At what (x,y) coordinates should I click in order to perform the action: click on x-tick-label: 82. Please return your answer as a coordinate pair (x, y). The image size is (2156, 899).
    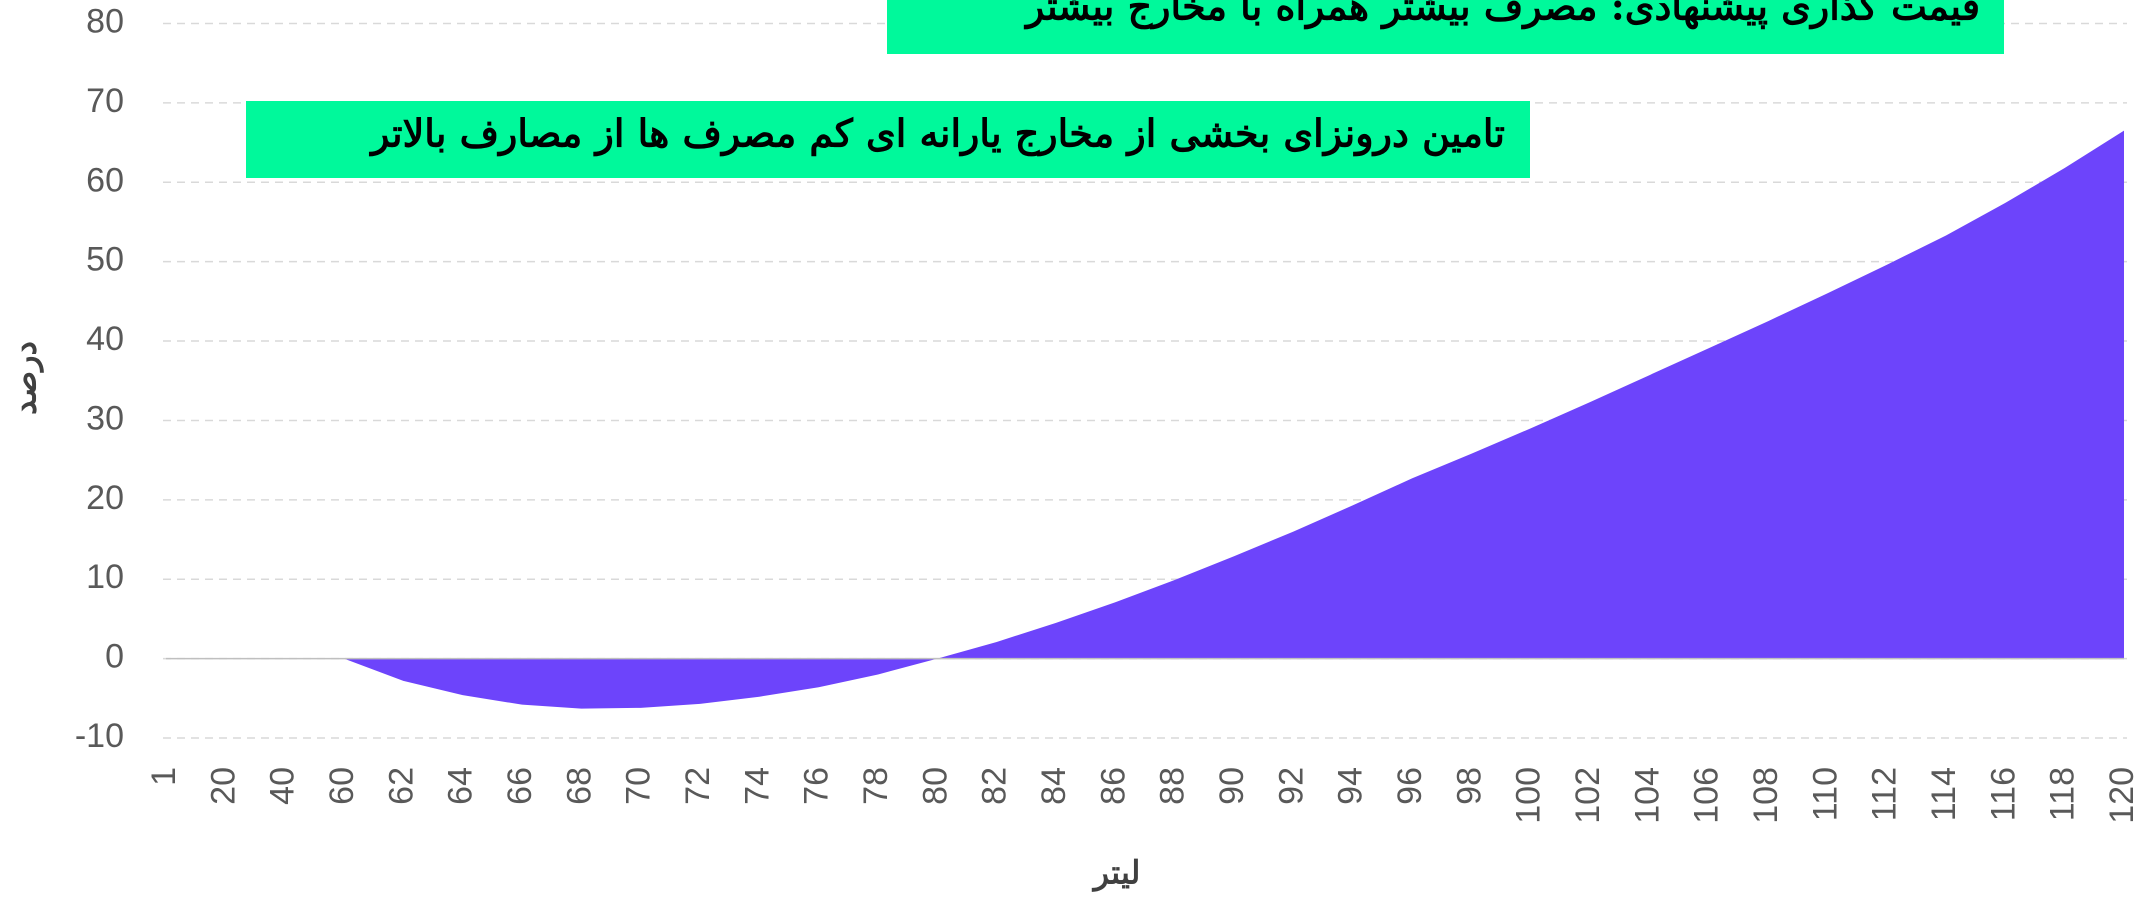
    Looking at the image, I should click on (995, 786).